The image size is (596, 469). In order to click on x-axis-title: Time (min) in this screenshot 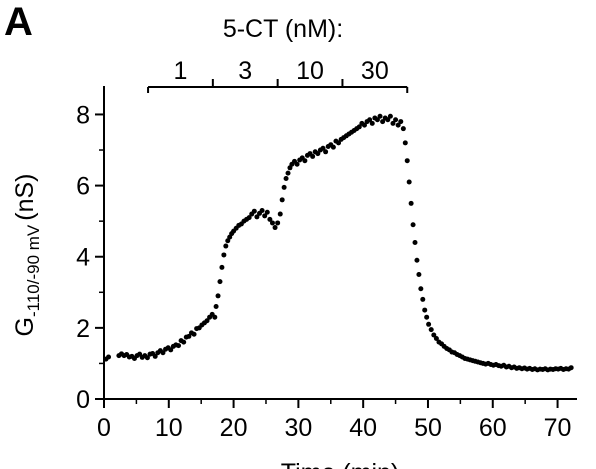, I will do `click(340, 464)`.